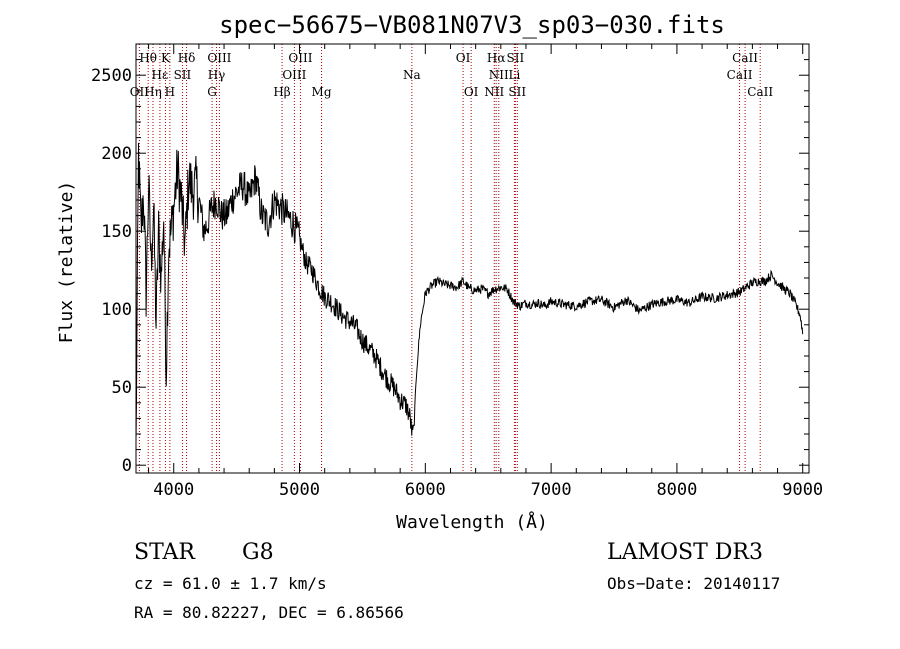 Image resolution: width=900 pixels, height=649 pixels. What do you see at coordinates (153, 92) in the screenshot?
I see `line-marker-label: Hη` at bounding box center [153, 92].